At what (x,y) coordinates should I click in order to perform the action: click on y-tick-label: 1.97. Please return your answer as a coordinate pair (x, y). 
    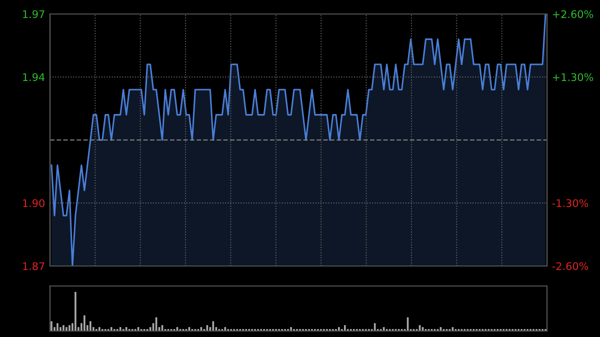
    Looking at the image, I should click on (33, 14).